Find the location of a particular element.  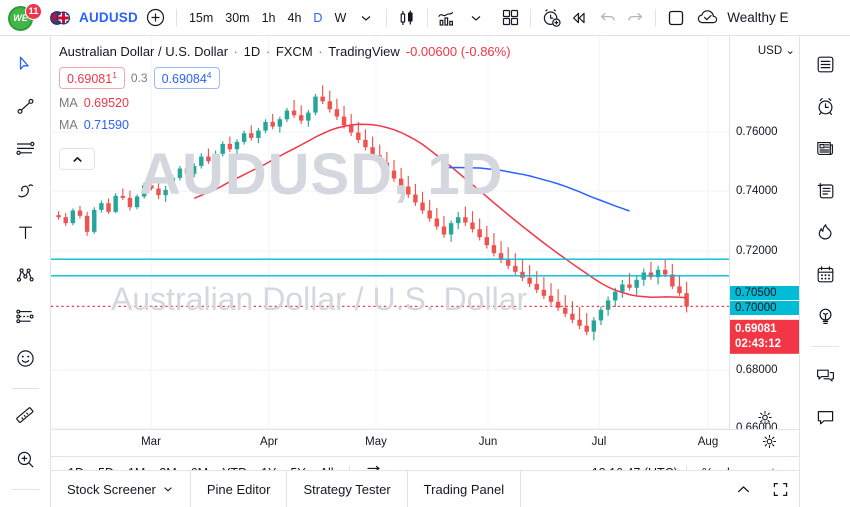

magnet-icon is located at coordinates (25, 503).